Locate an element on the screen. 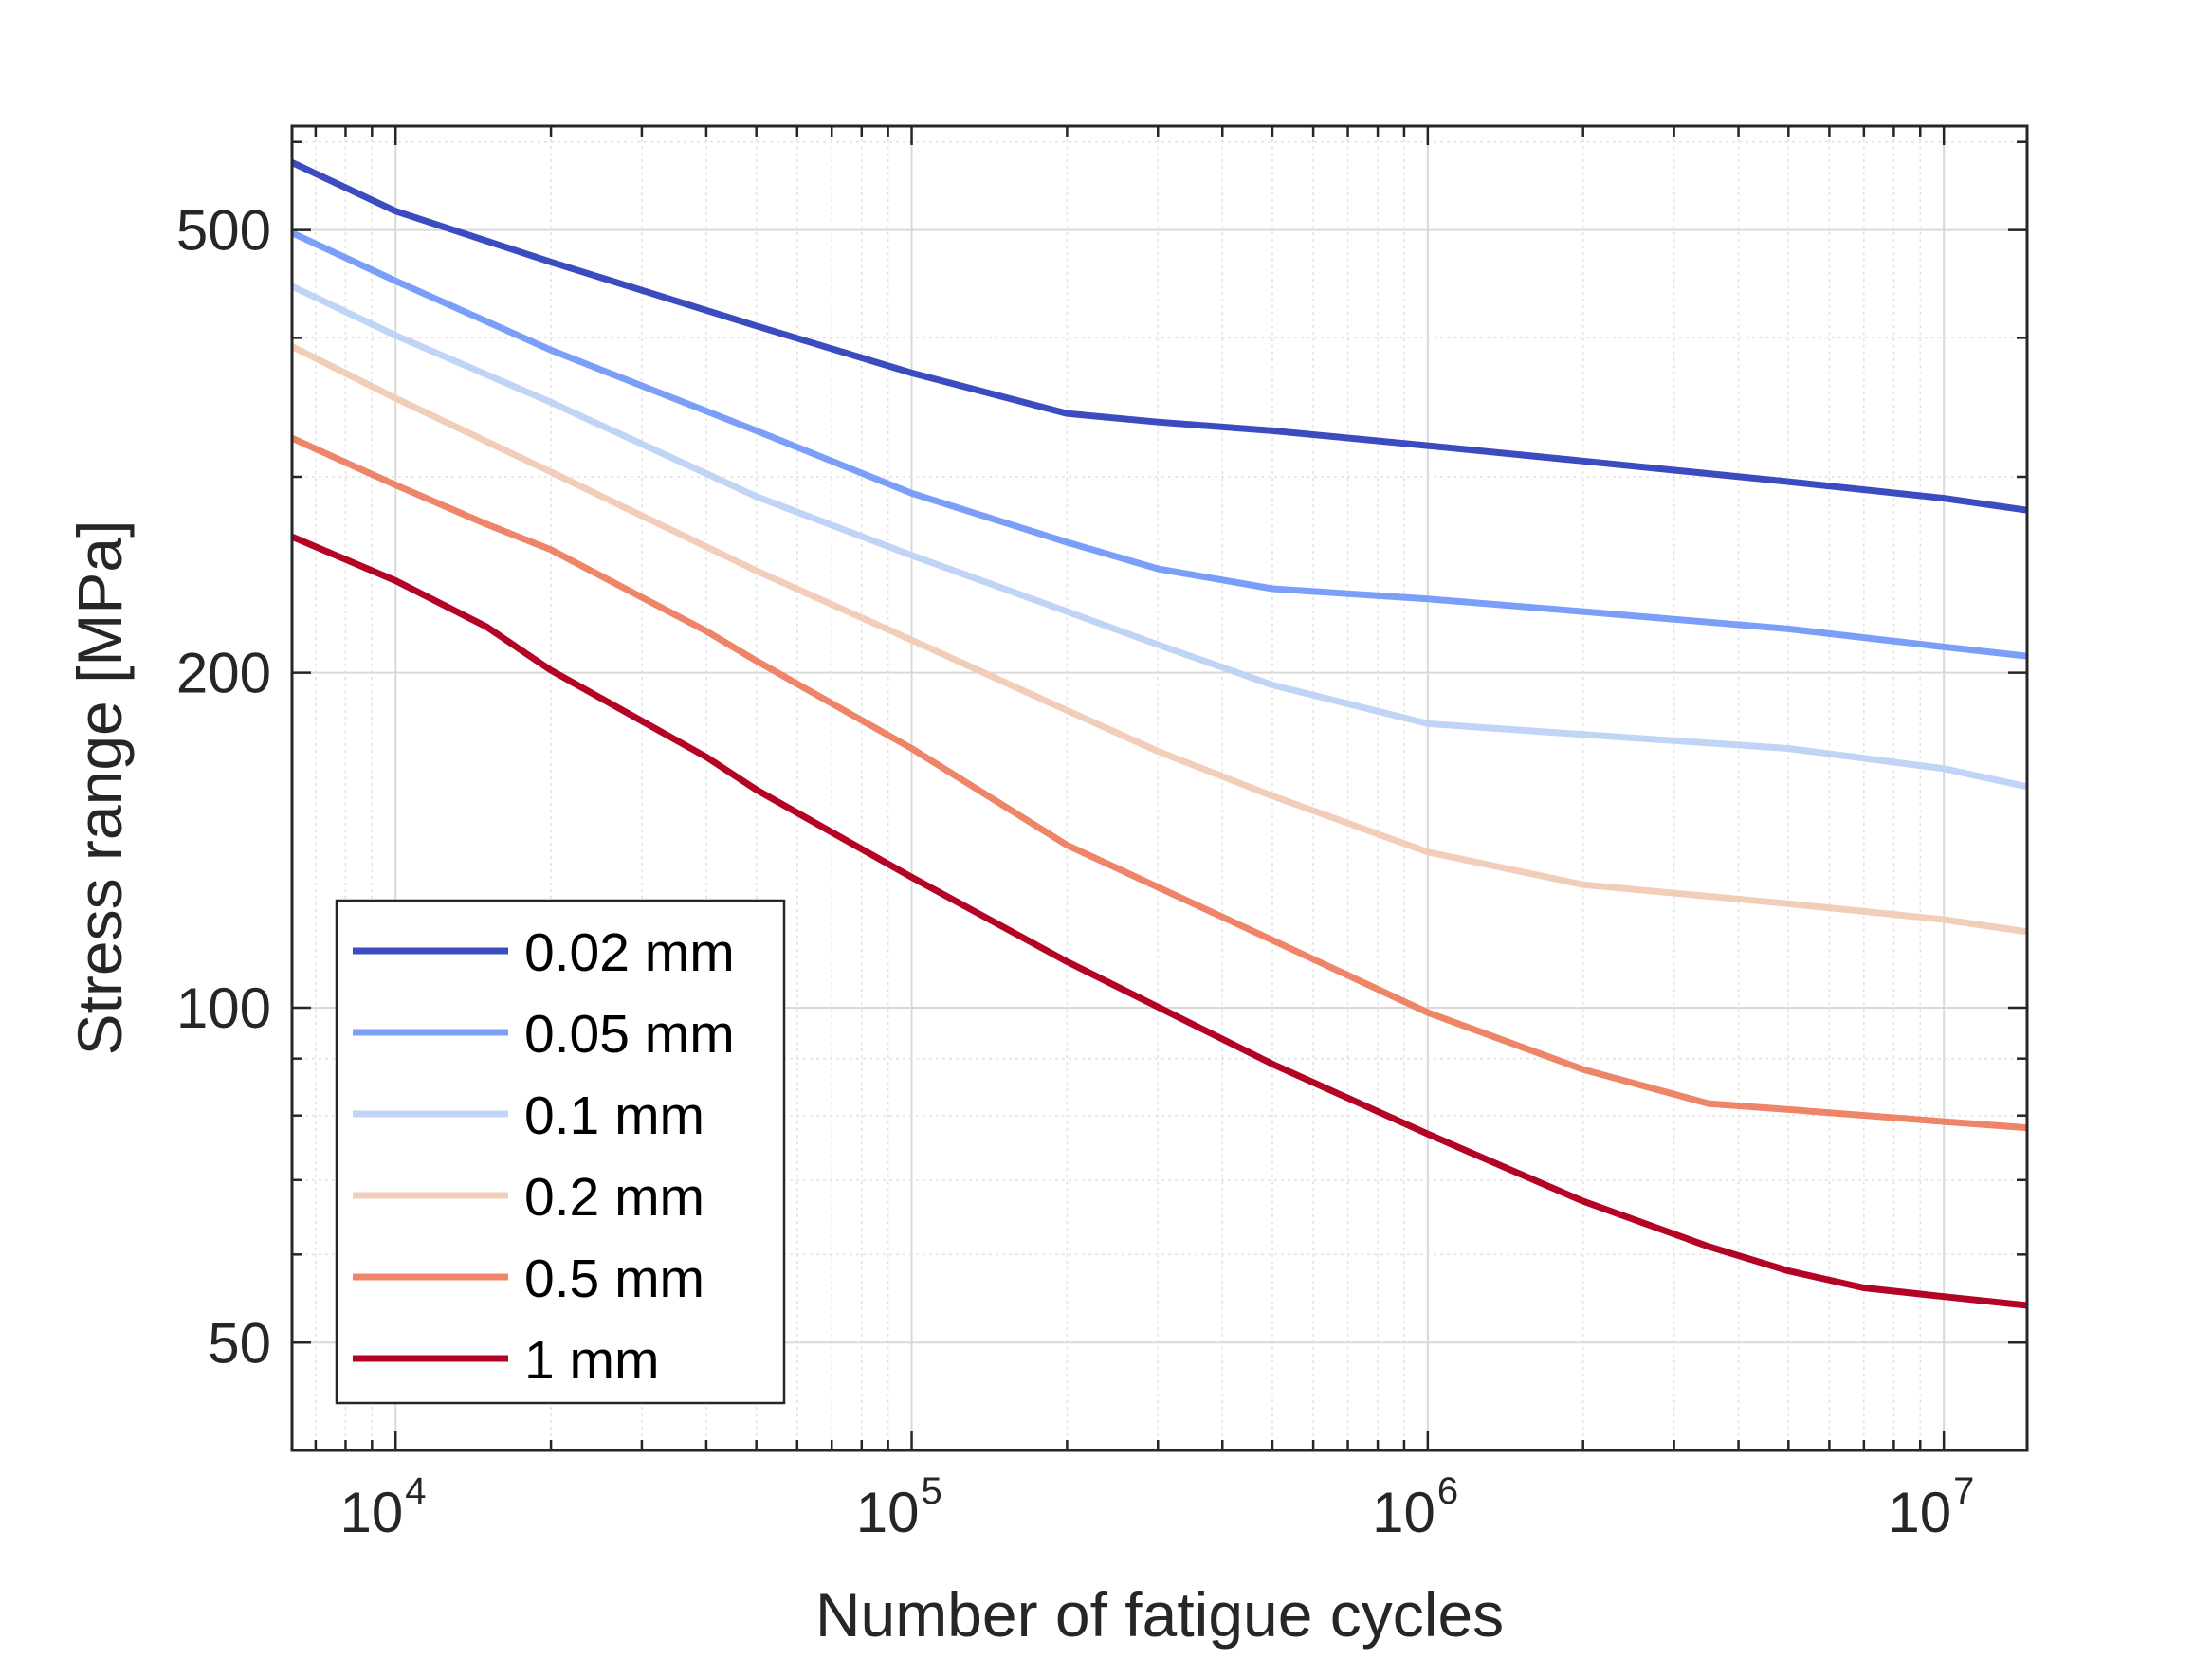 The image size is (2212, 1659). legend: 0.02 mm 0.05 mm 0.1 mm 0.2 mm 0.5 mm 1 mm is located at coordinates (560, 1152).